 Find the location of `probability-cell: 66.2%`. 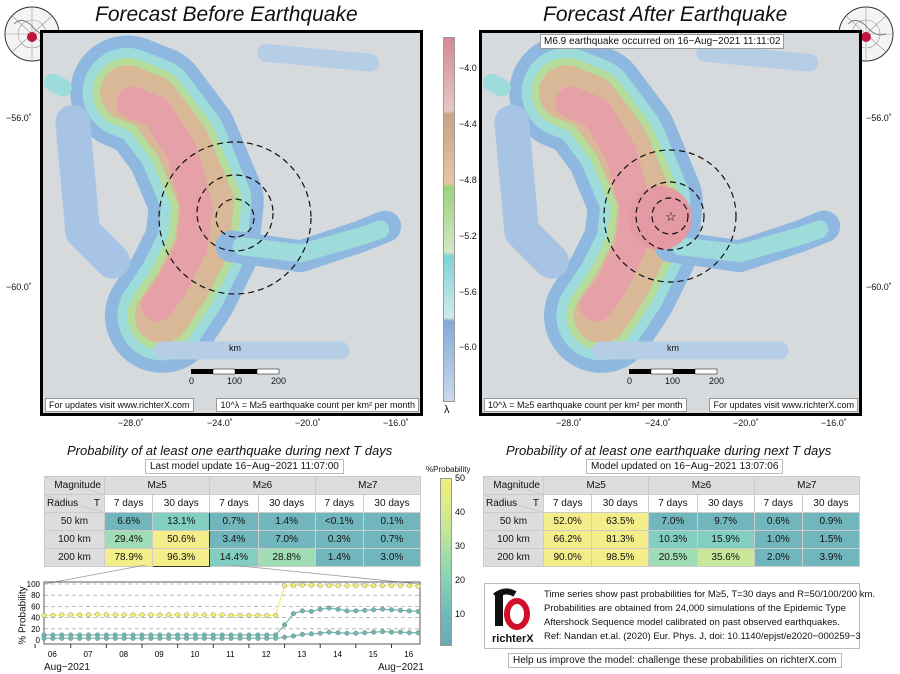

probability-cell: 66.2% is located at coordinates (567, 539).